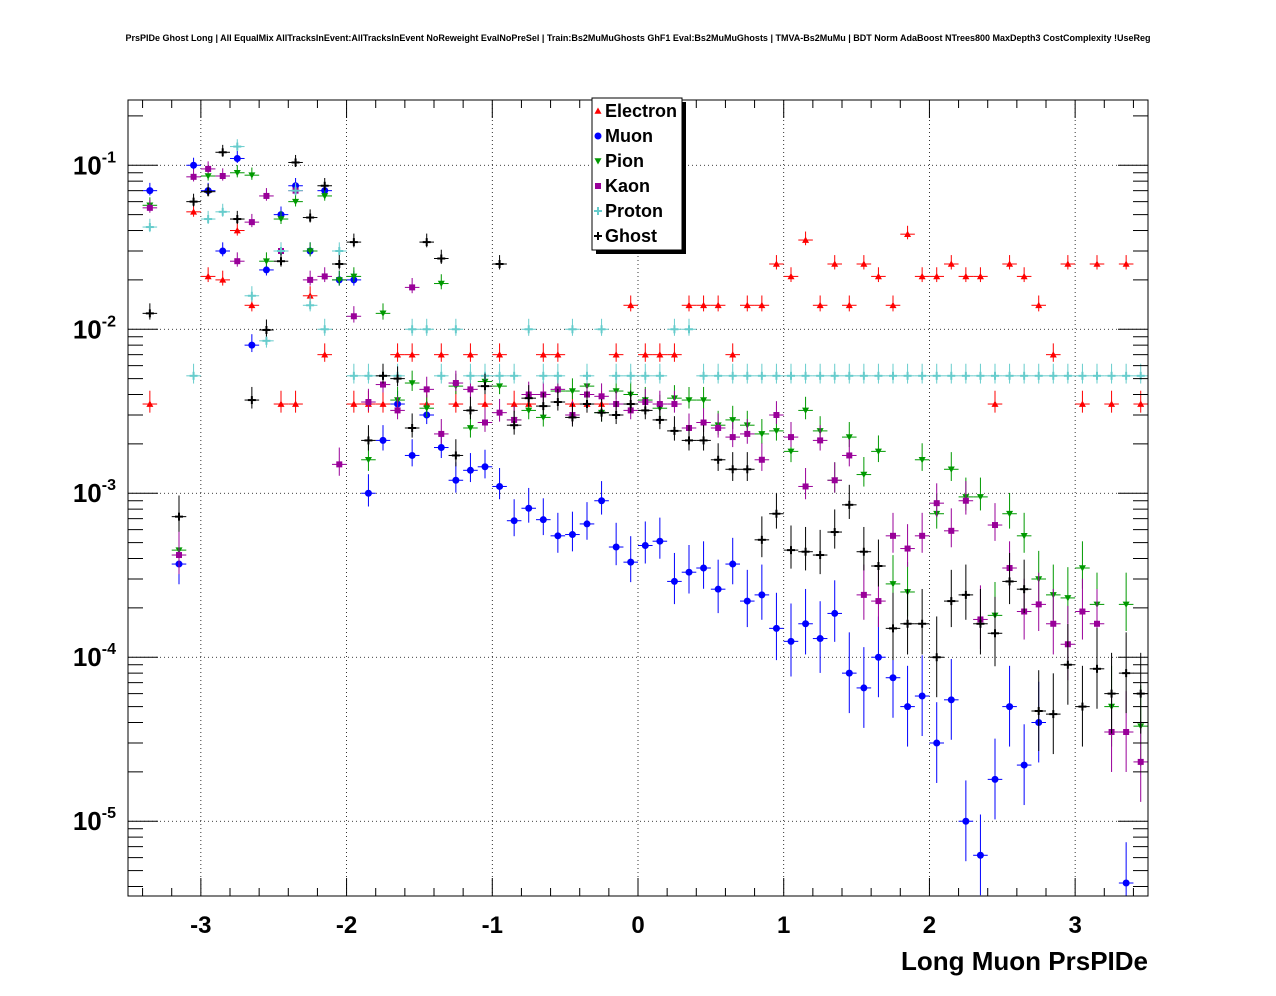  What do you see at coordinates (624, 161) in the screenshot?
I see `legend-label-pion: Pion` at bounding box center [624, 161].